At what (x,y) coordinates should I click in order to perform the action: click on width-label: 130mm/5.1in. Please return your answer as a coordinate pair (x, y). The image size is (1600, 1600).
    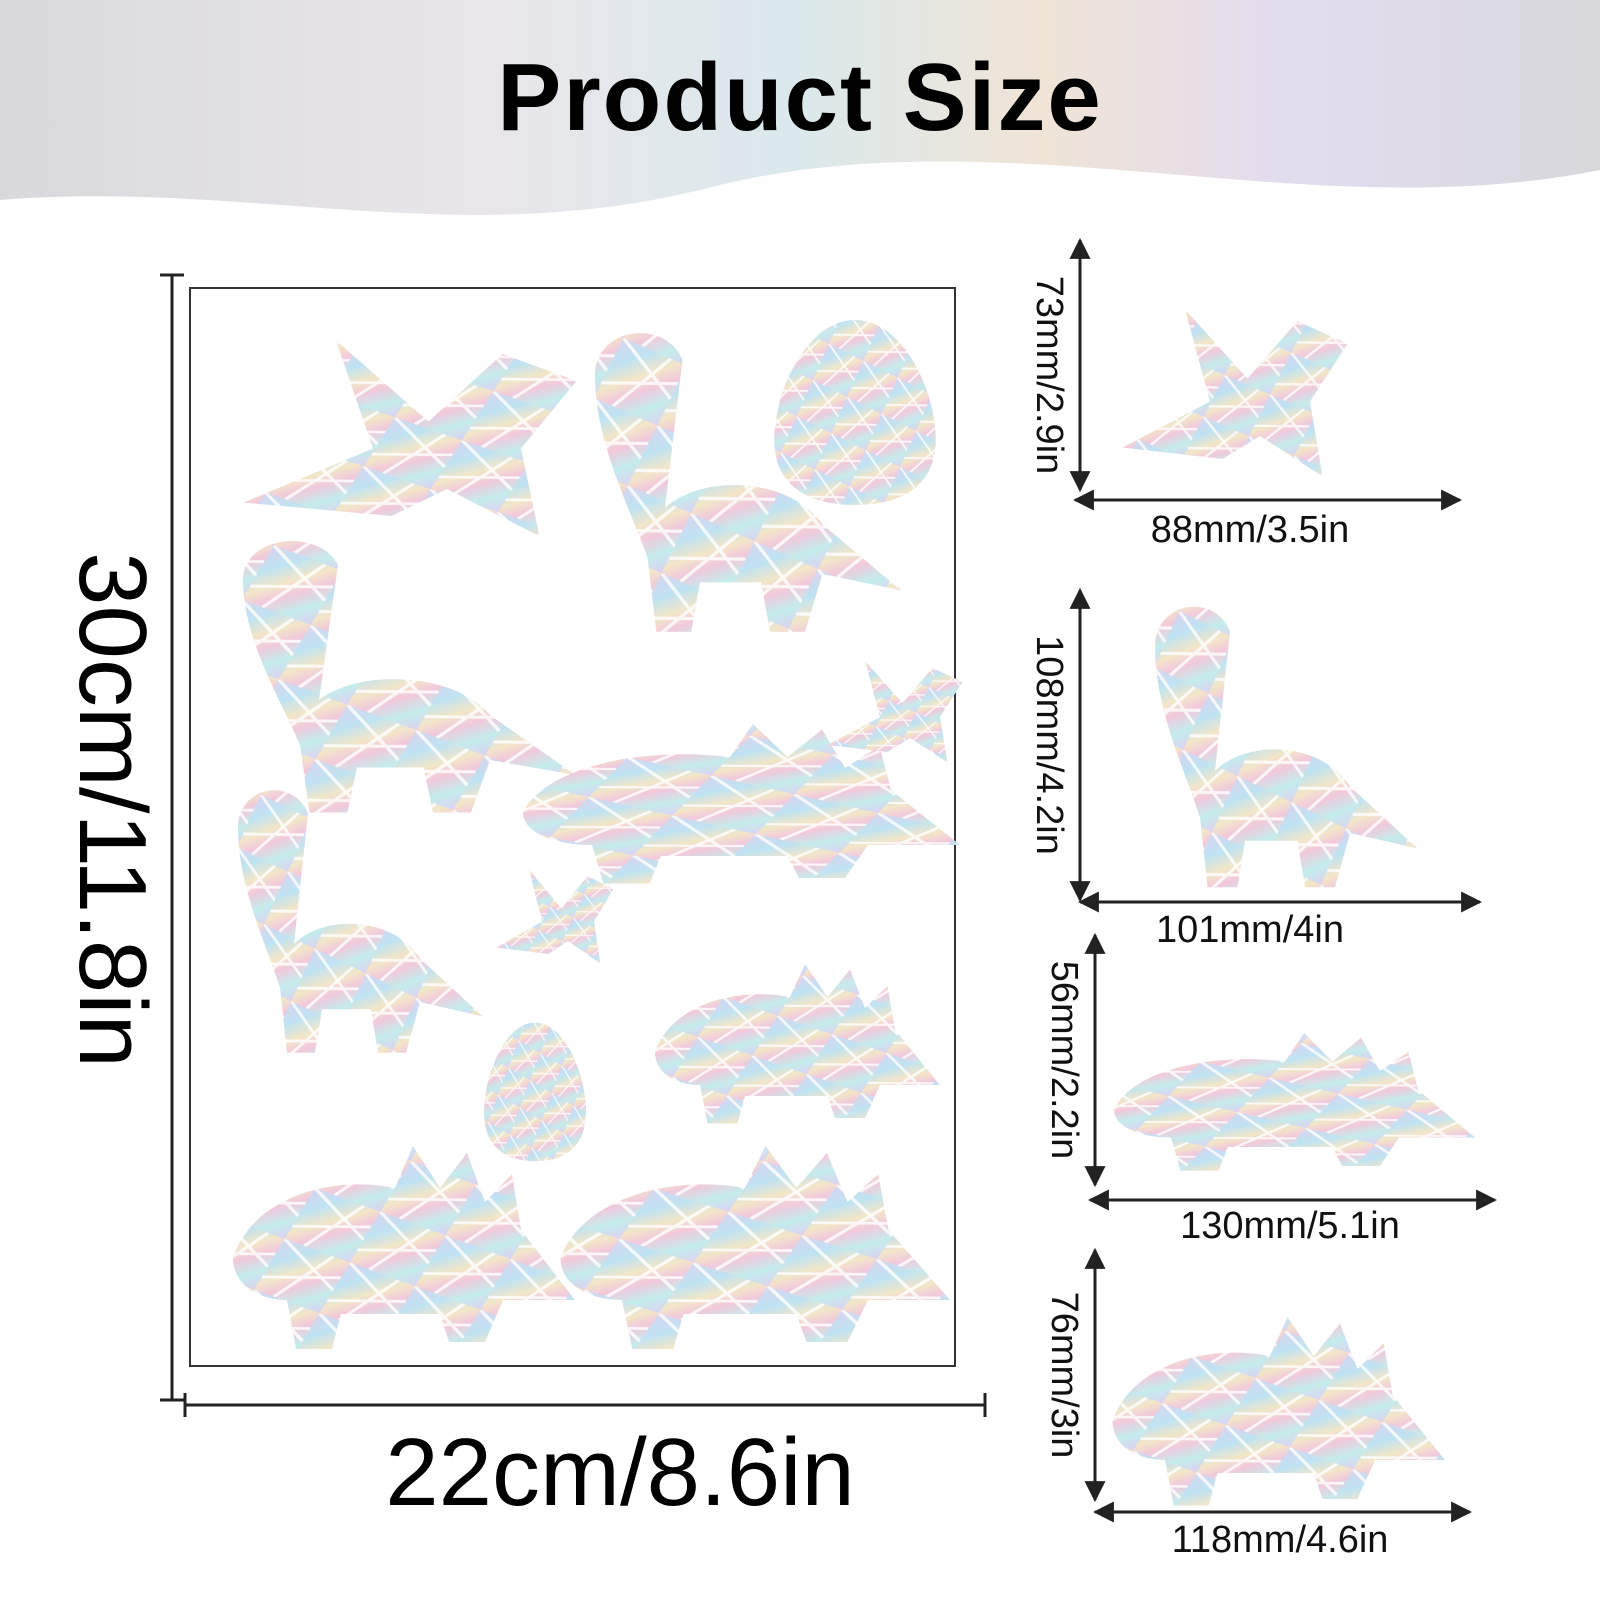
    Looking at the image, I should click on (1290, 1226).